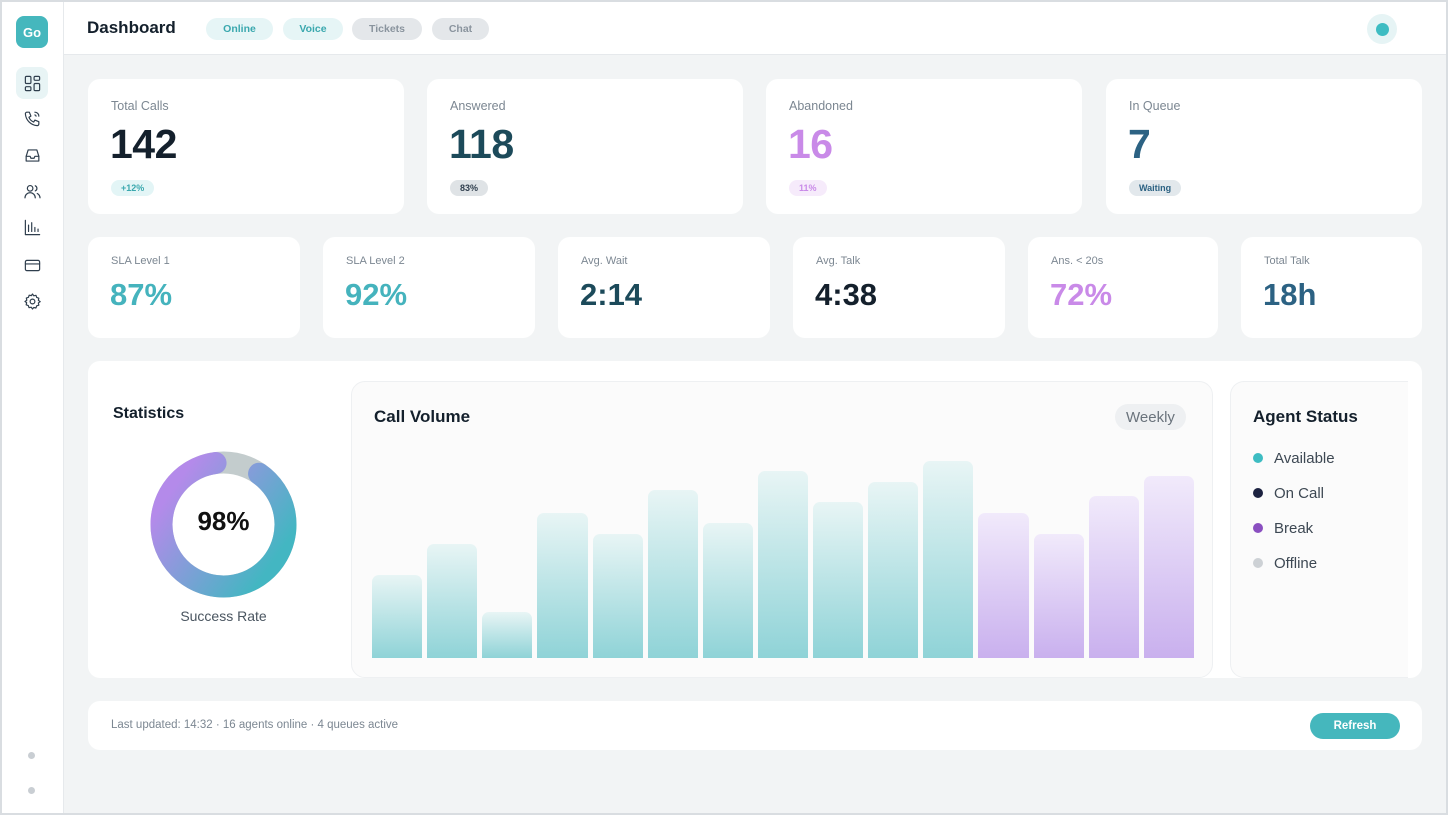 The width and height of the screenshot is (1448, 815). Describe the element at coordinates (1258, 458) in the screenshot. I see `available-dot-icon` at that location.